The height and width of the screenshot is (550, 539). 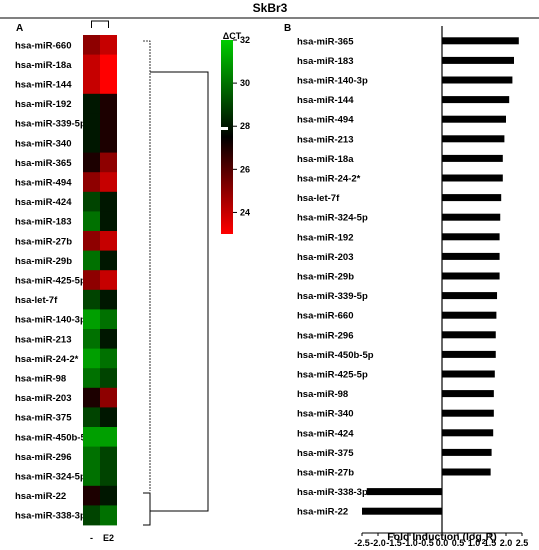 What do you see at coordinates (332, 81) in the screenshot?
I see `bar-label-hsa-mir-140-3p: hsa-miR-140-3p` at bounding box center [332, 81].